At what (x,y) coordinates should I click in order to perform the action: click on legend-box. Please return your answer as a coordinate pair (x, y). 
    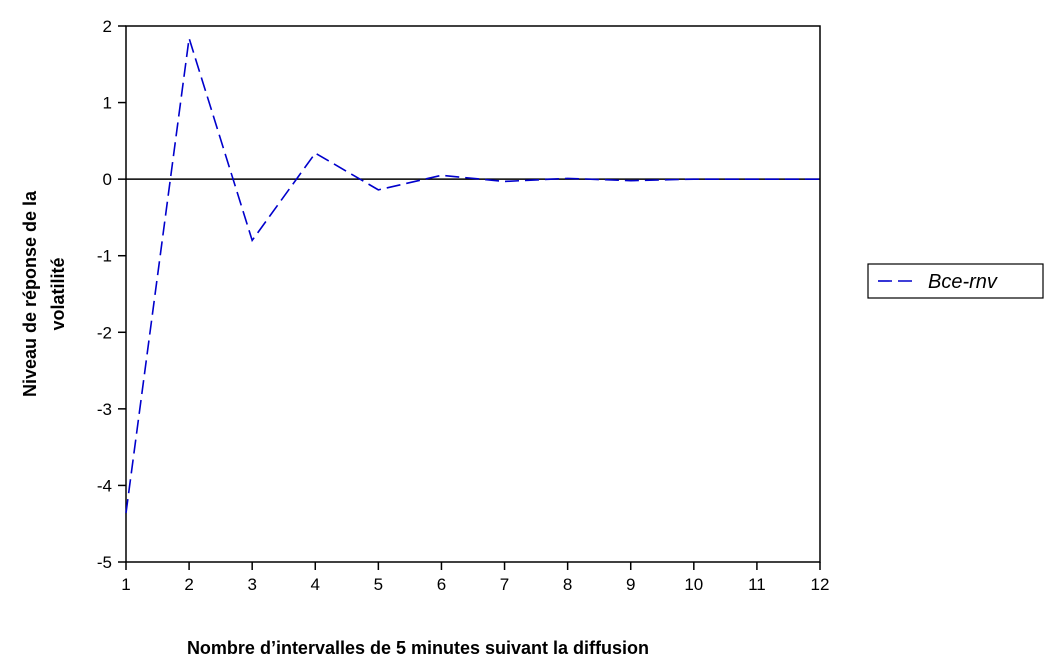
    Looking at the image, I should click on (955, 281).